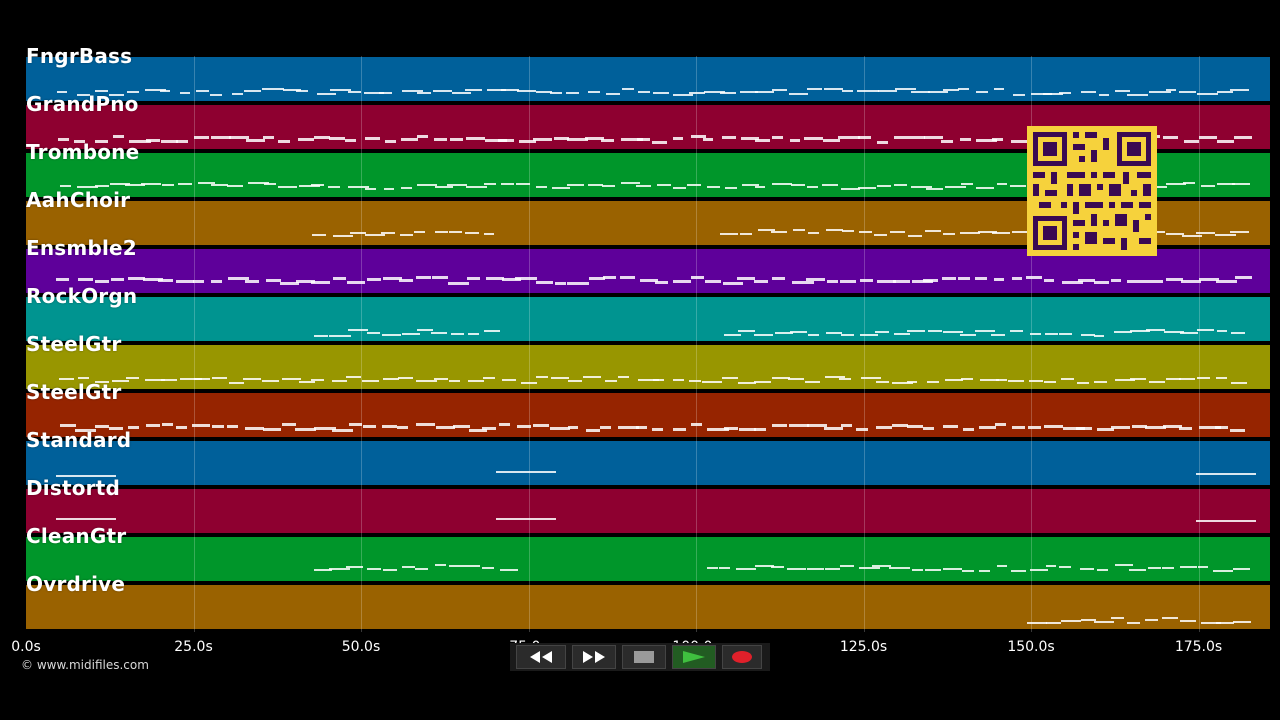  Describe the element at coordinates (26, 647) in the screenshot. I see `time-tick-label: 0.0s` at that location.